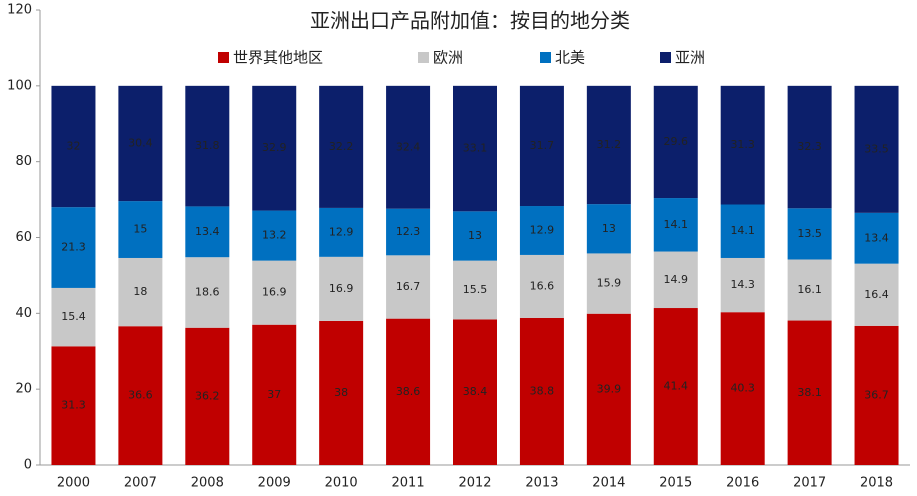 The image size is (917, 496). Describe the element at coordinates (274, 394) in the screenshot. I see `data-label: 37` at that location.